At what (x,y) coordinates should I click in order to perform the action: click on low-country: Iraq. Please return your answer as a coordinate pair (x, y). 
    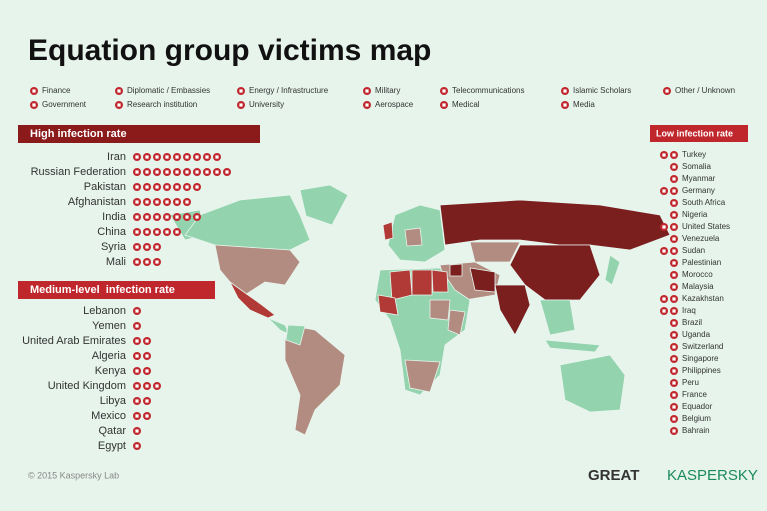
    Looking at the image, I should click on (689, 310).